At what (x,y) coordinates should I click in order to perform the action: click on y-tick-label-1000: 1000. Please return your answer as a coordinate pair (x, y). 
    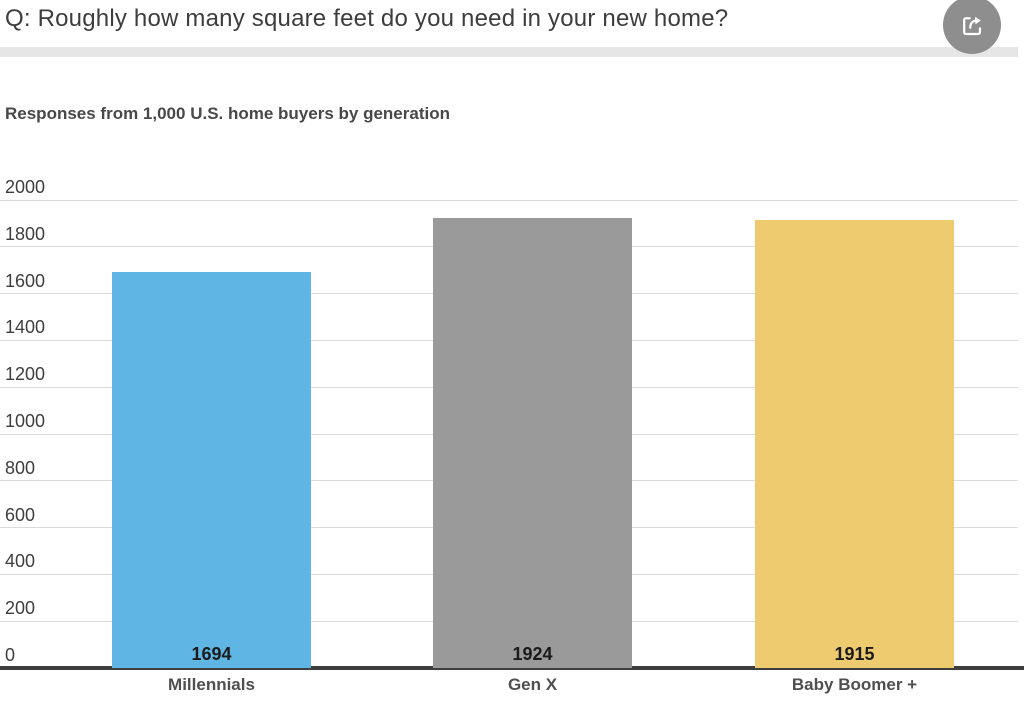
    Looking at the image, I should click on (25, 421).